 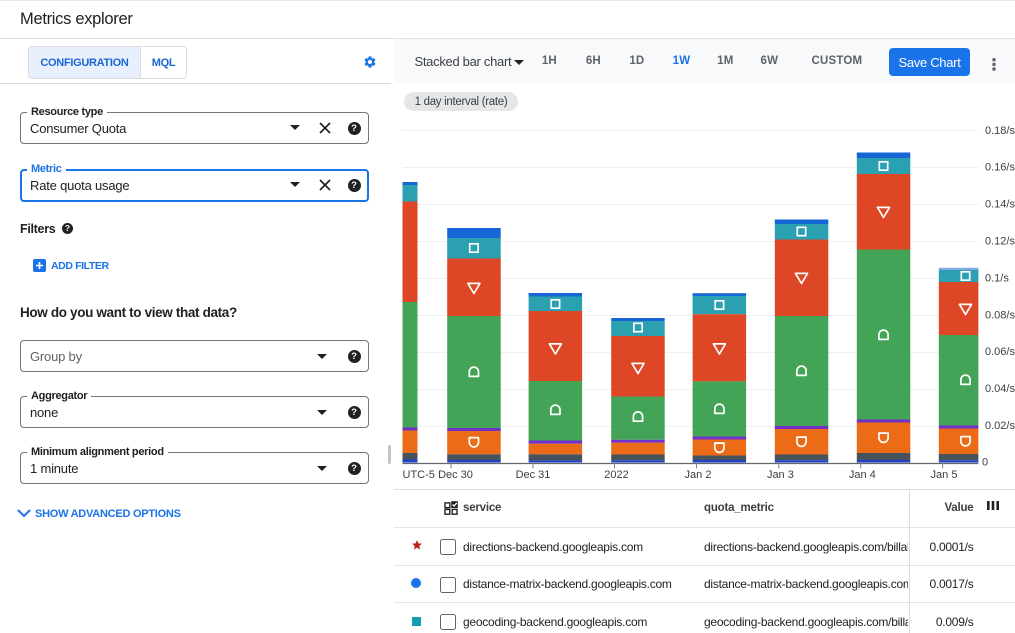 What do you see at coordinates (1000, 352) in the screenshot?
I see `svg-text: 0.06/s` at bounding box center [1000, 352].